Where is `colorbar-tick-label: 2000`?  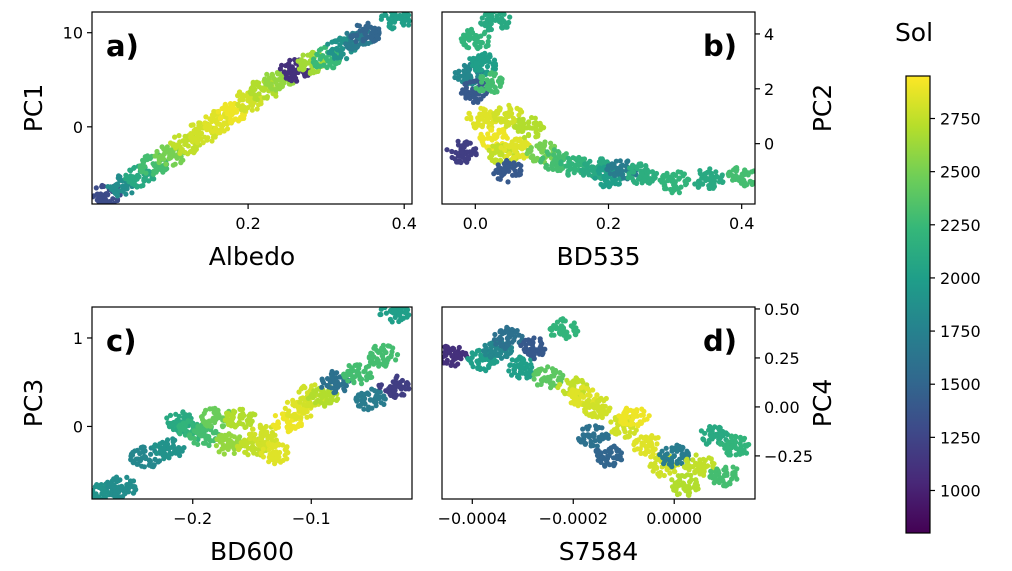 colorbar-tick-label: 2000 is located at coordinates (960, 278).